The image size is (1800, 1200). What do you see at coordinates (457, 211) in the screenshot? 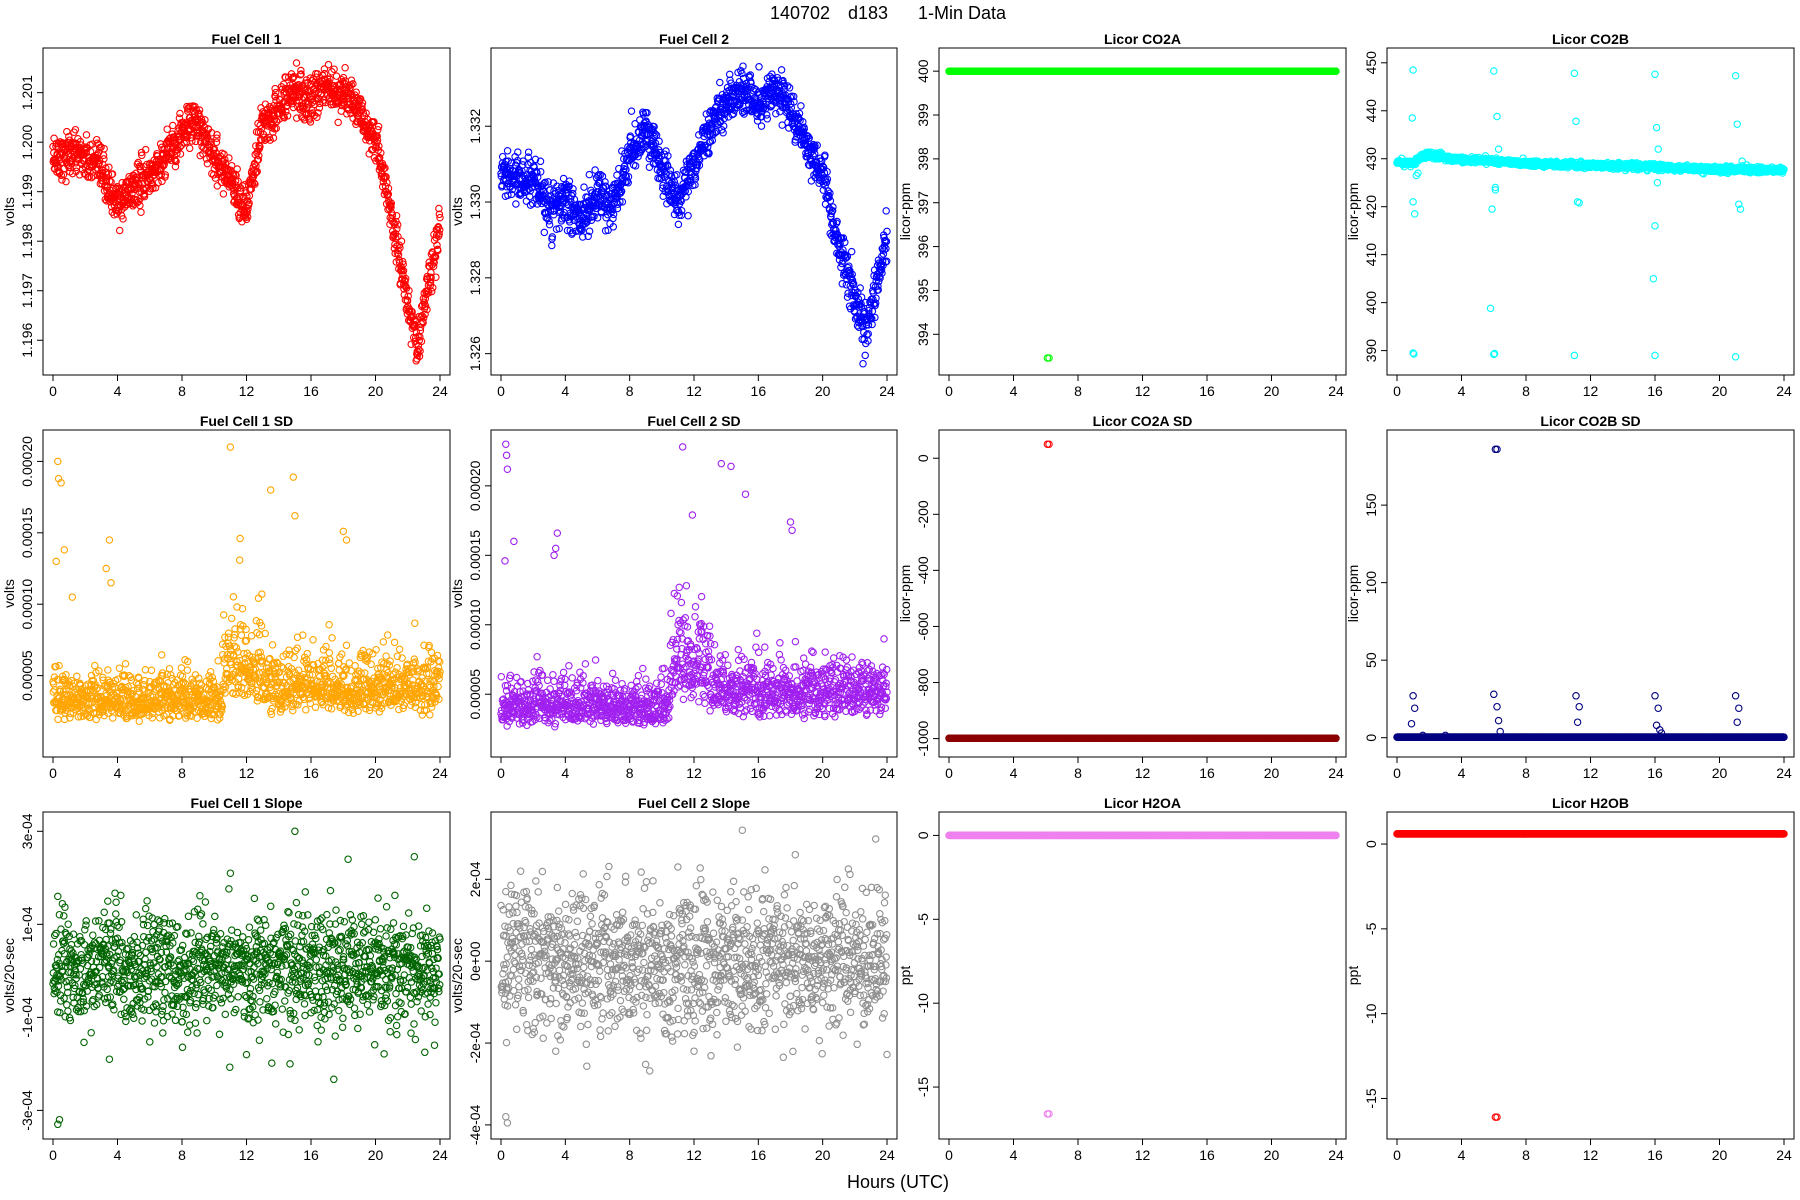
I see `y-axis-label: volts` at bounding box center [457, 211].